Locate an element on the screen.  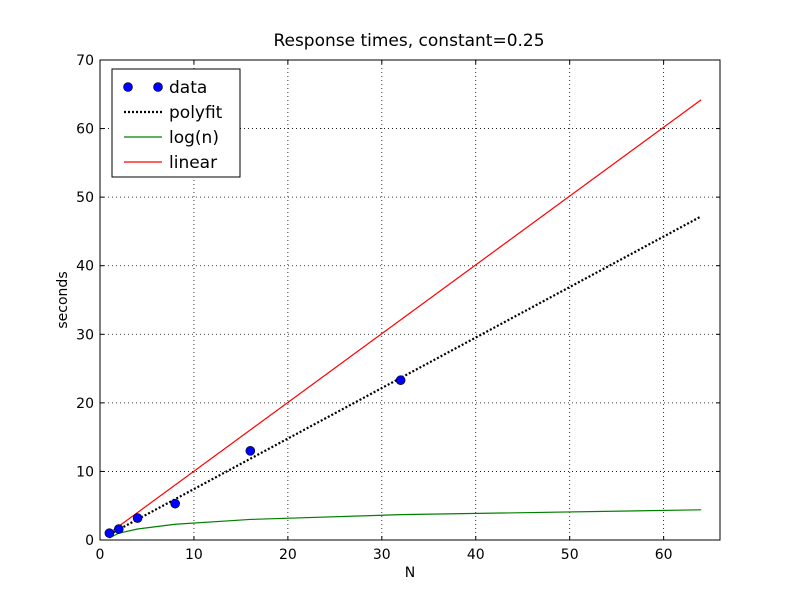
y-tick-label: 20 is located at coordinates (85, 404).